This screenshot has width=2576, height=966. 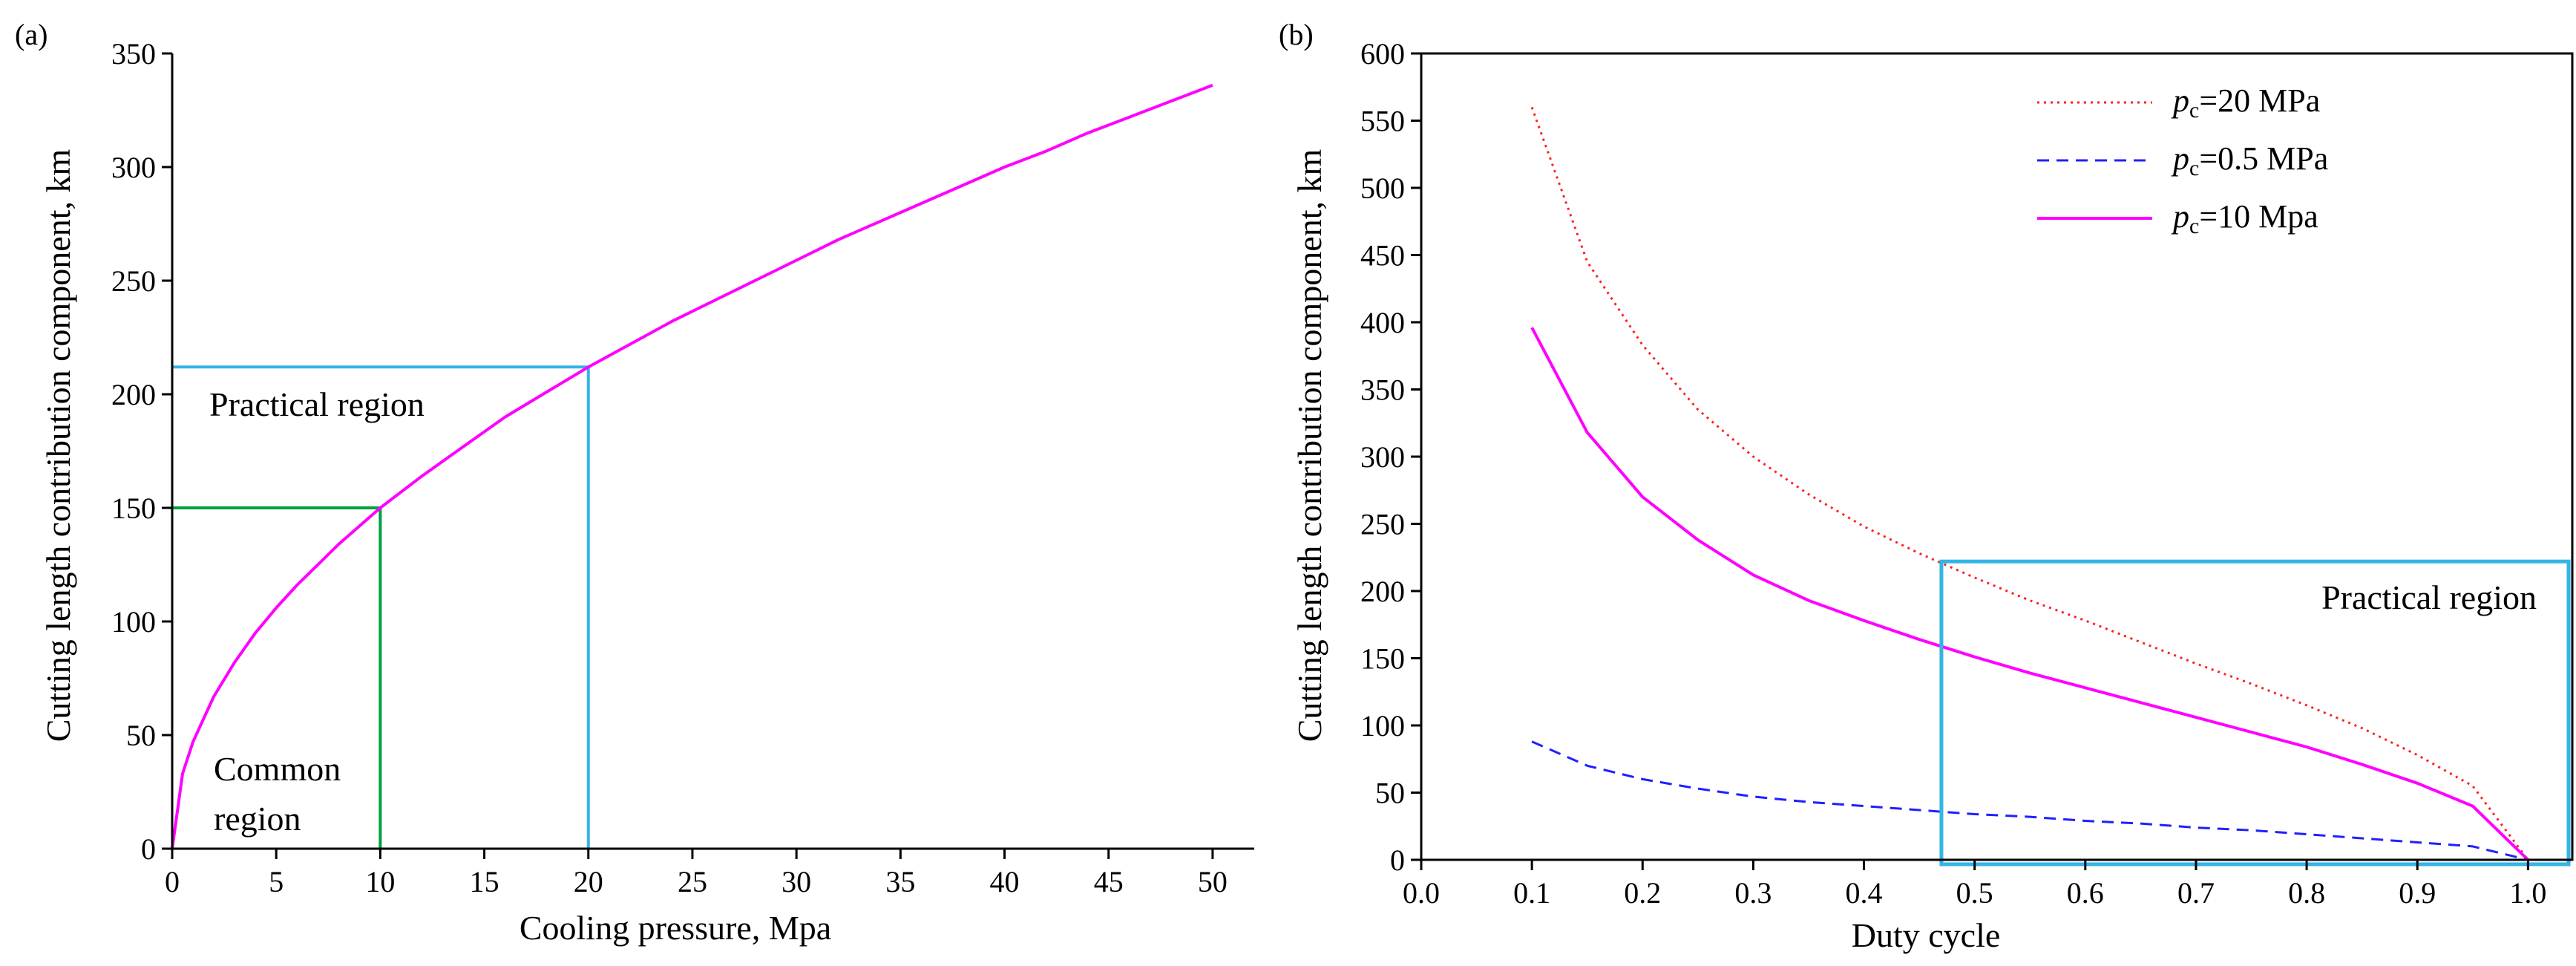 I want to click on panel-a-label: (a), so click(x=31, y=34).